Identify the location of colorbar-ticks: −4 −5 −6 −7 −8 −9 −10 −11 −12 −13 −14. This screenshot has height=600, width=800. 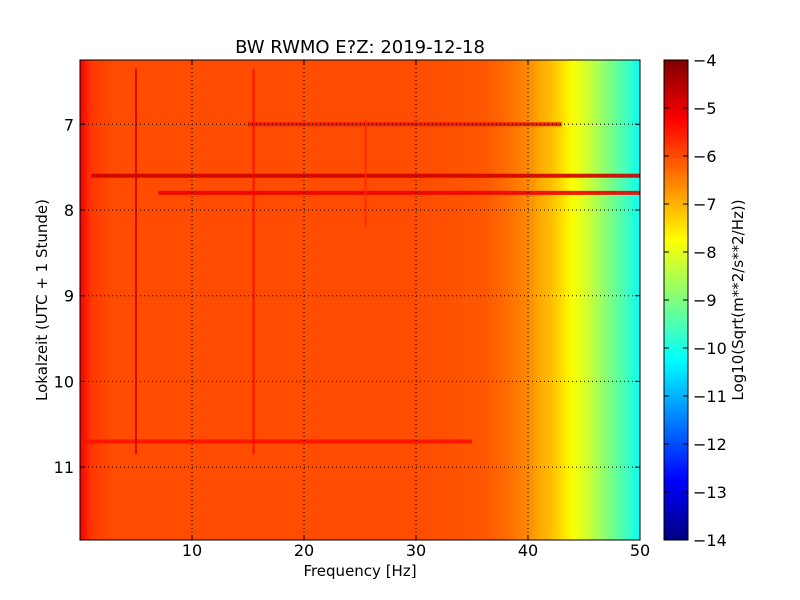
(695, 300).